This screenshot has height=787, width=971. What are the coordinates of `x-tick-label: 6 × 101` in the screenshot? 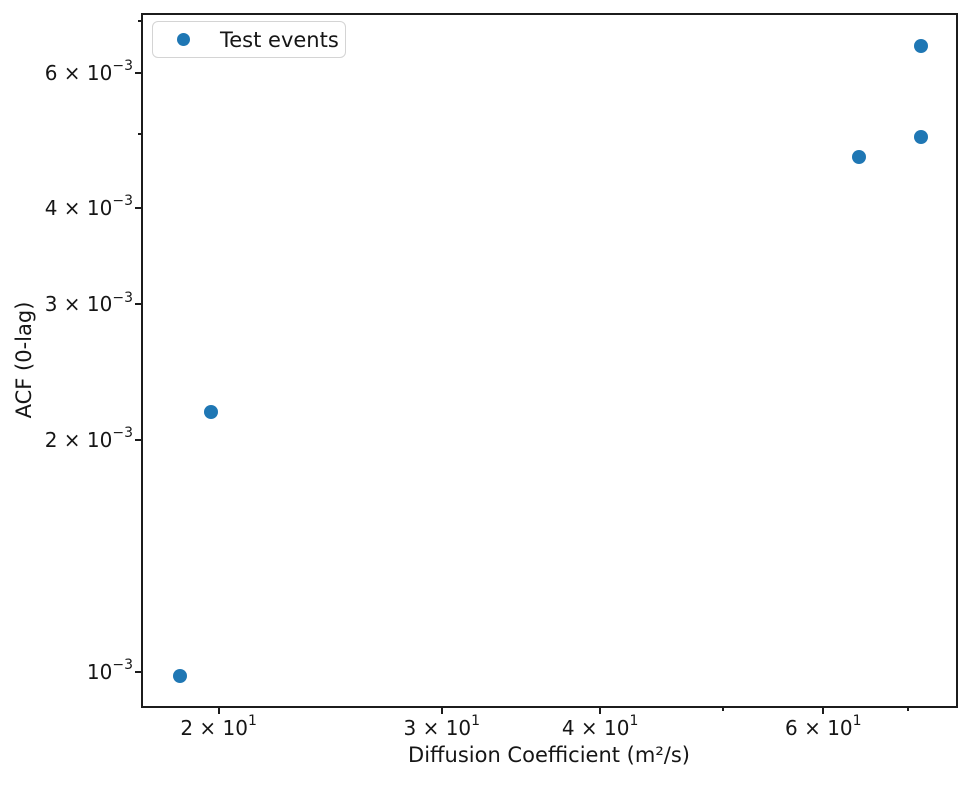 It's located at (823, 726).